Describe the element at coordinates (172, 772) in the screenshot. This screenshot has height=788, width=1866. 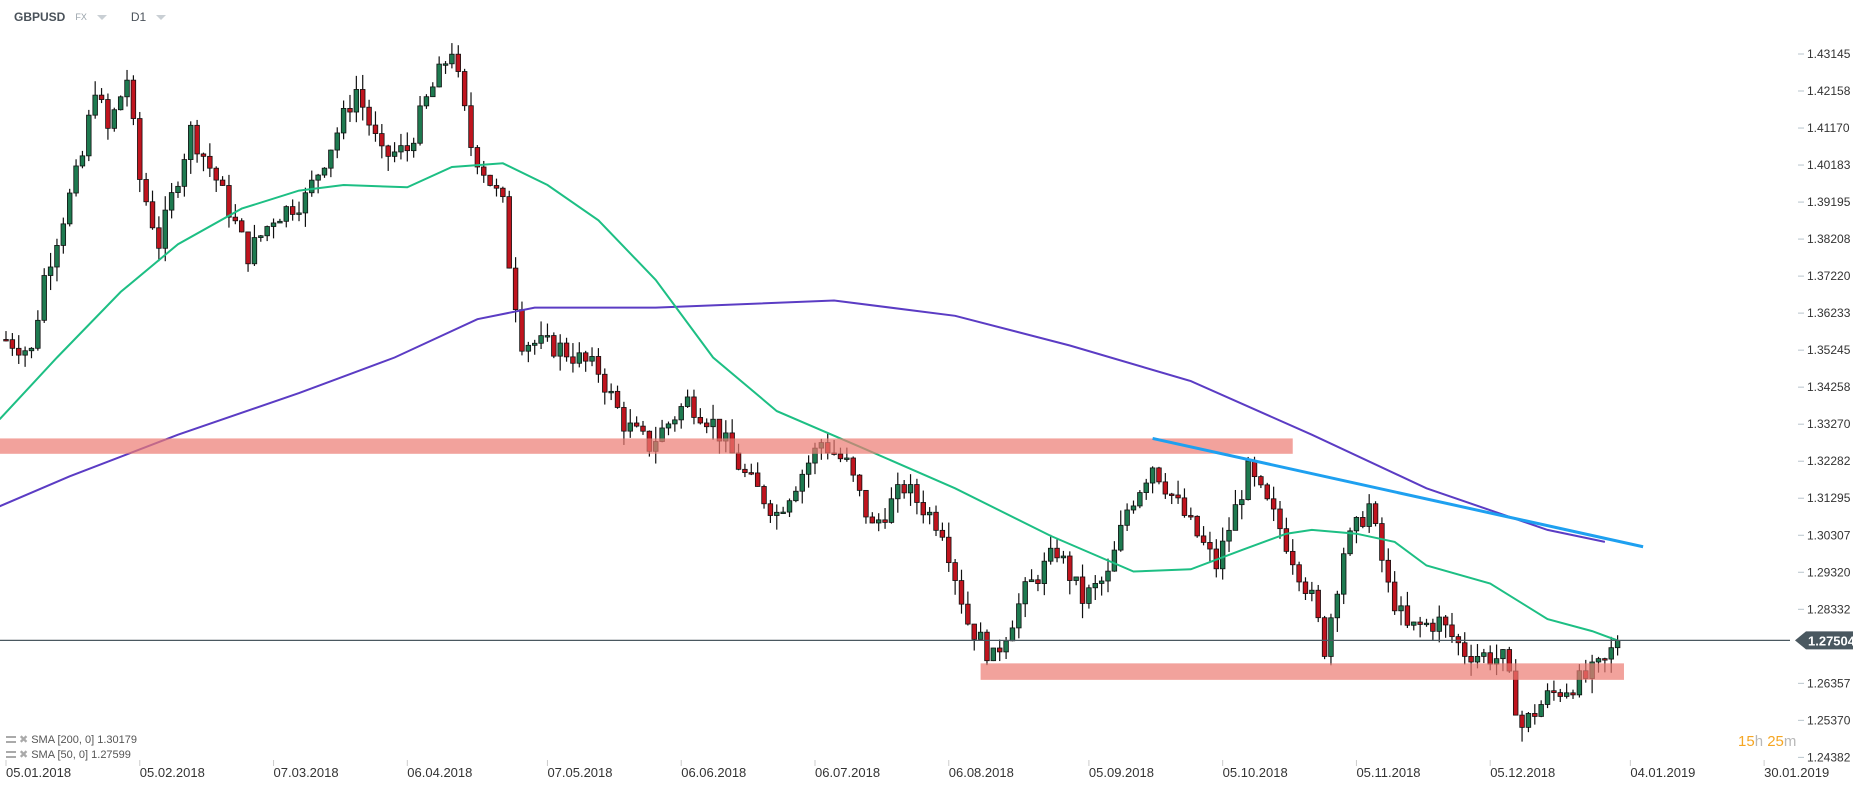
I see `x-tick-label: 05.02.2018` at that location.